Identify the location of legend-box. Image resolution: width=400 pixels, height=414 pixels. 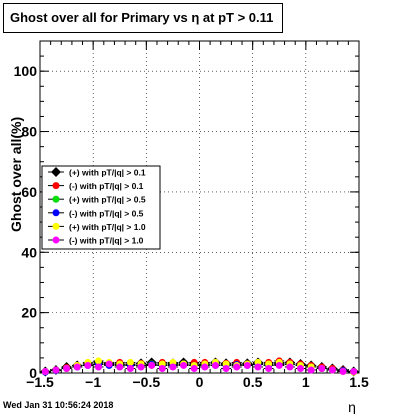
(101, 207).